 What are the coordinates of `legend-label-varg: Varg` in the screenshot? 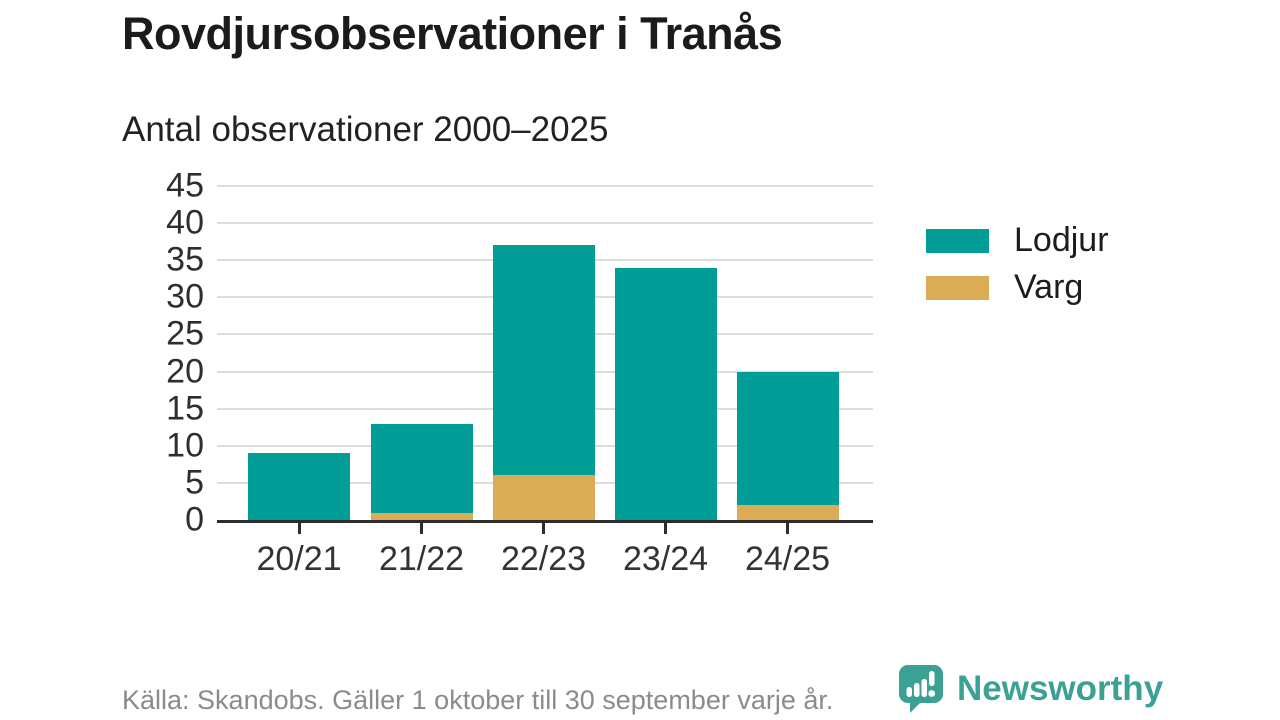 It's located at (1049, 287).